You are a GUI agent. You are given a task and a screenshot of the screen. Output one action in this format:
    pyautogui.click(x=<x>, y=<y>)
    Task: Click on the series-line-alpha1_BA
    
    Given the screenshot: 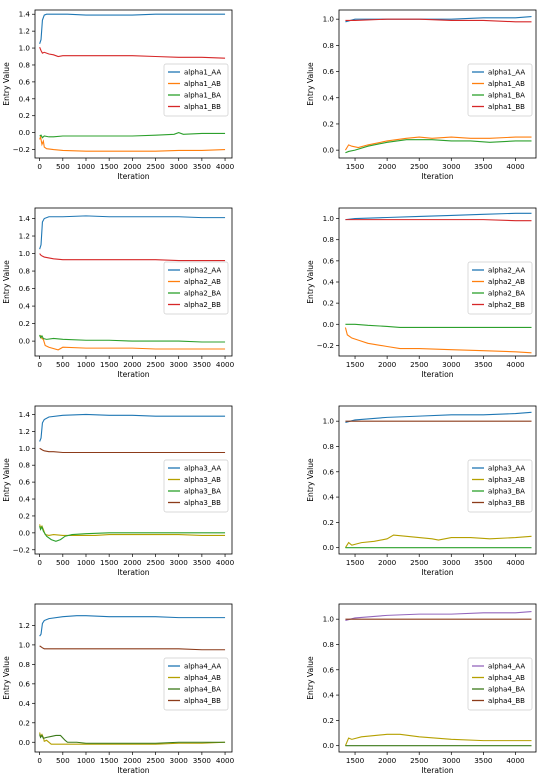 What is the action you would take?
    pyautogui.click(x=438, y=146)
    